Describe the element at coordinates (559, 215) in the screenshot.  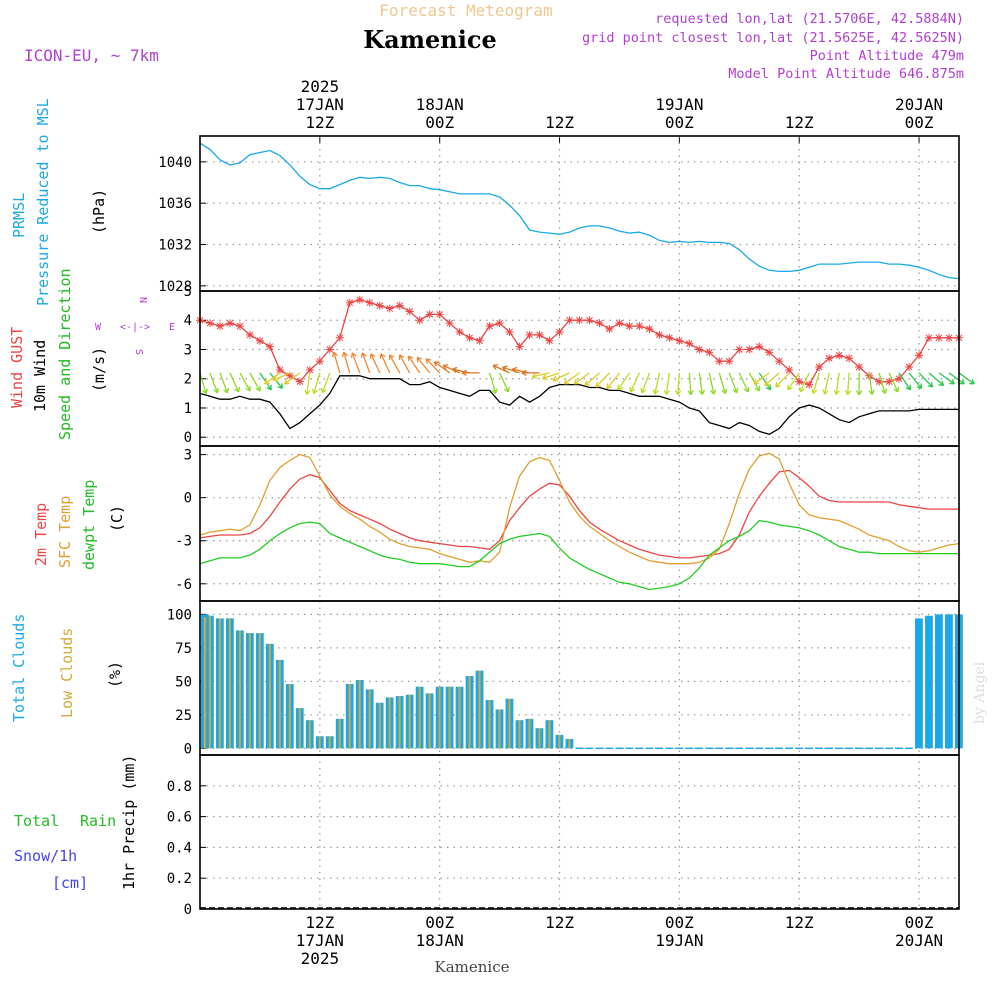
I see `panel-pressure: 1028 1032 1036 1040` at that location.